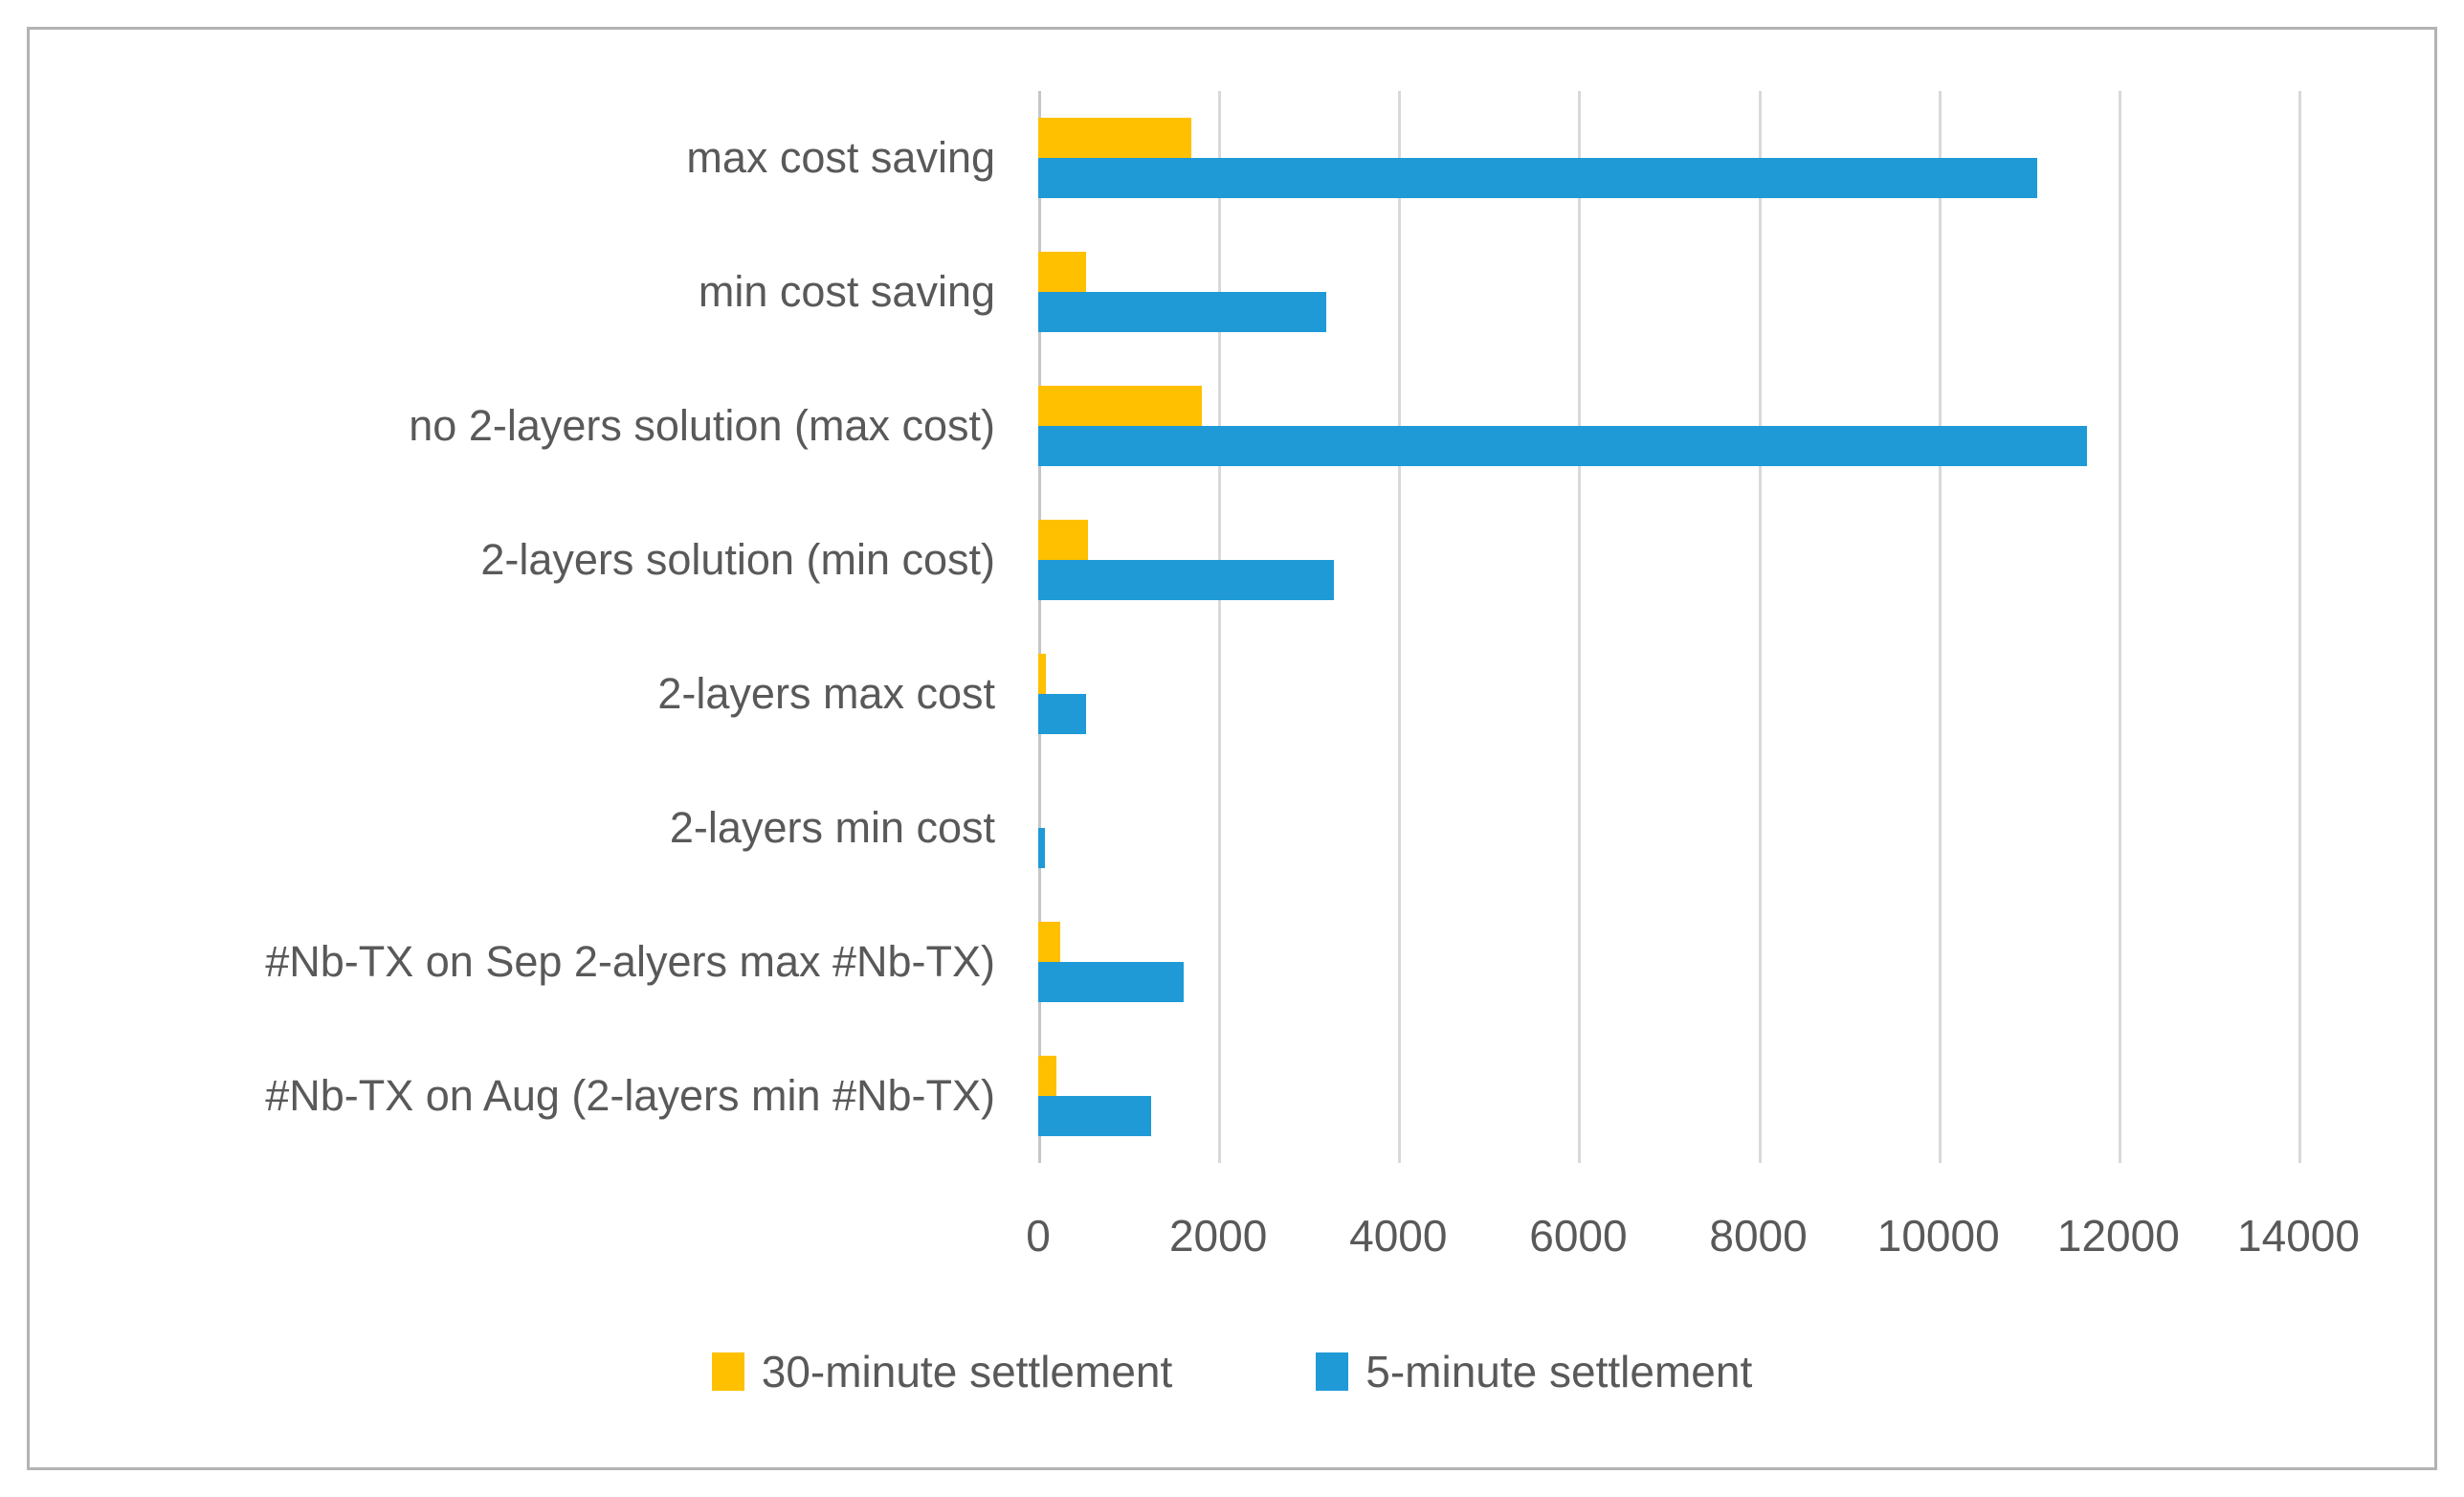  I want to click on x-tick-label: 4000, so click(1399, 1236).